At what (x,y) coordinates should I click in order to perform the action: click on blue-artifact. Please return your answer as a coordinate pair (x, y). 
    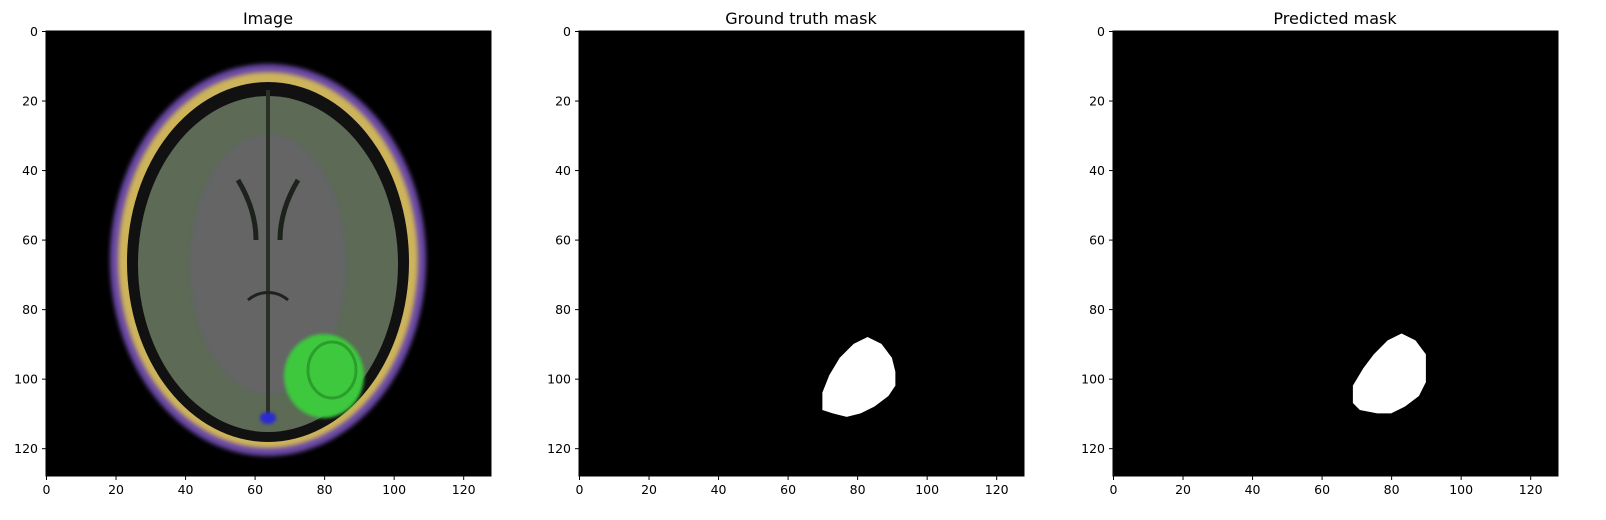
    Looking at the image, I should click on (268, 418).